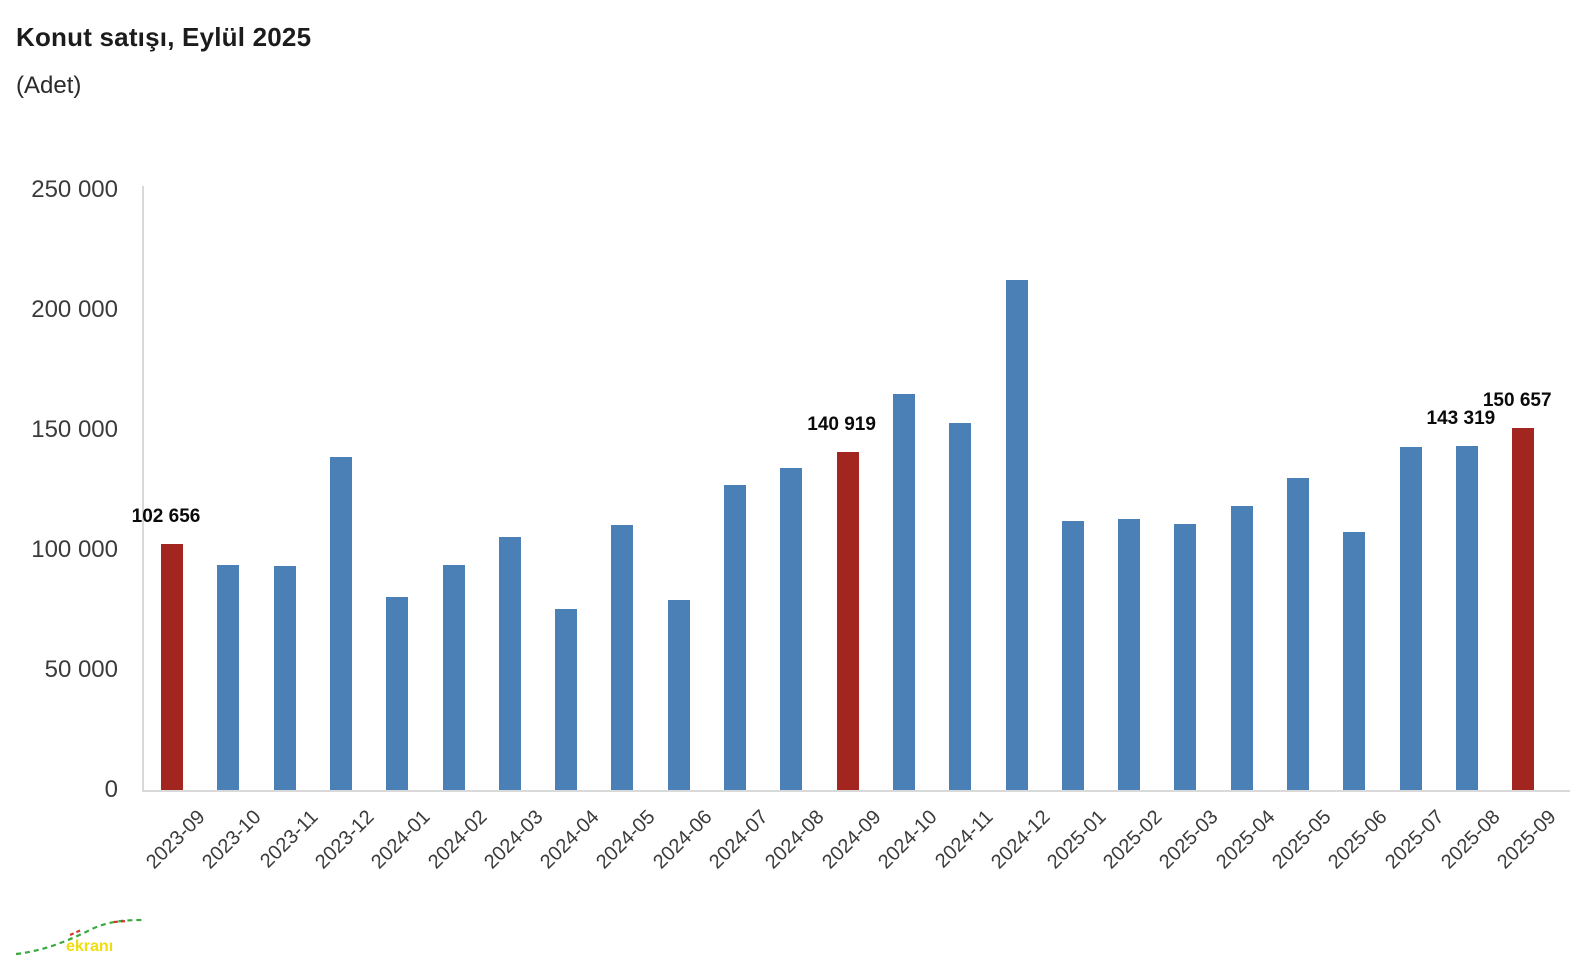 The image size is (1582, 958). Describe the element at coordinates (166, 516) in the screenshot. I see `bar-value-label-2023-09: 102 656` at that location.